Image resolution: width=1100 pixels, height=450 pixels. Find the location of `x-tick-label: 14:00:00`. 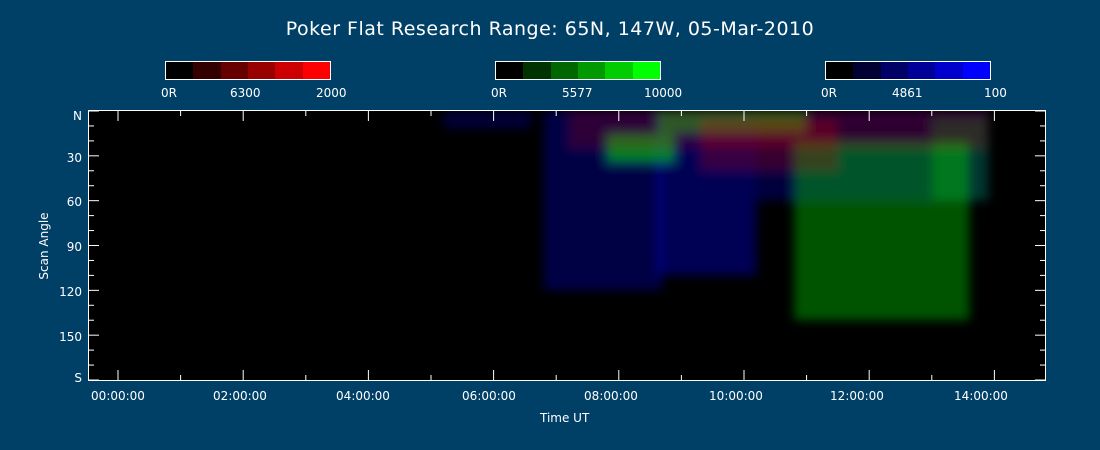

x-tick-label: 14:00:00 is located at coordinates (981, 396).